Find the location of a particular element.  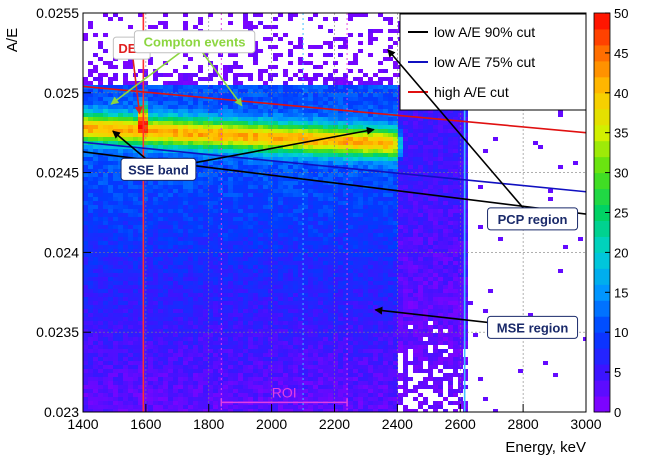

y-tick-label: 0.024 is located at coordinates (61, 252).